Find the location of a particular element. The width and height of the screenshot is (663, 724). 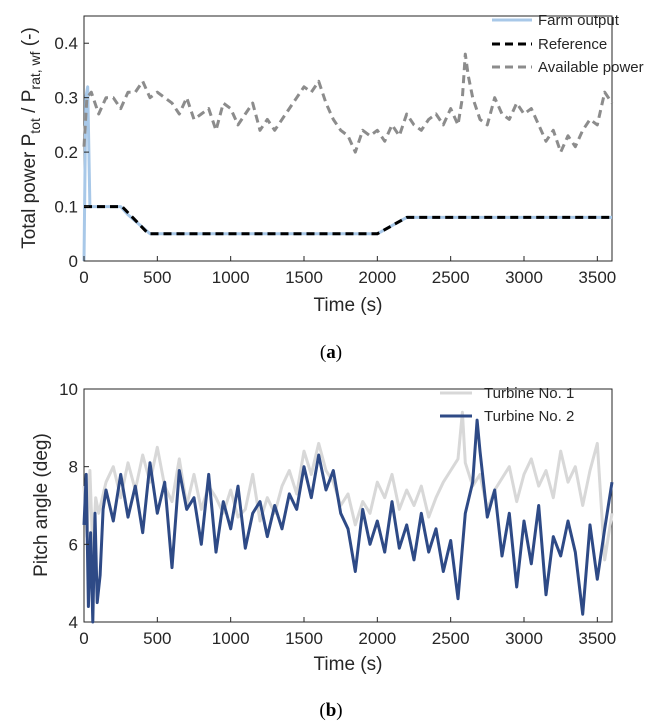

x-axis-label-b: Time (s) is located at coordinates (348, 664).